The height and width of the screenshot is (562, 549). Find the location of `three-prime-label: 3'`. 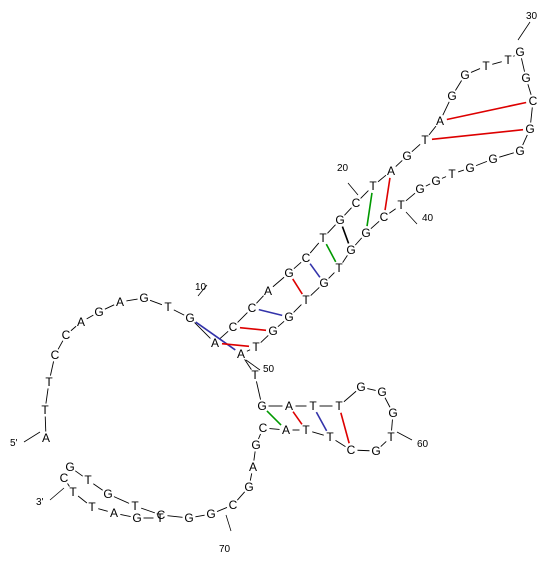

three-prime-label: 3' is located at coordinates (40, 502).